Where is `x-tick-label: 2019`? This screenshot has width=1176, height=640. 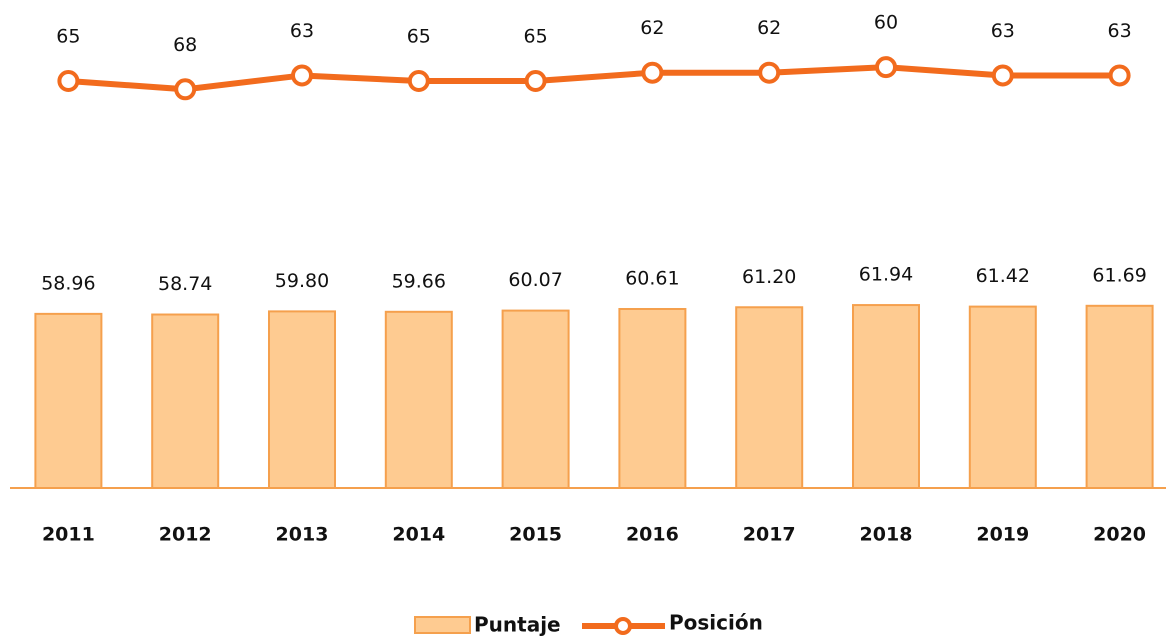 x-tick-label: 2019 is located at coordinates (1002, 535).